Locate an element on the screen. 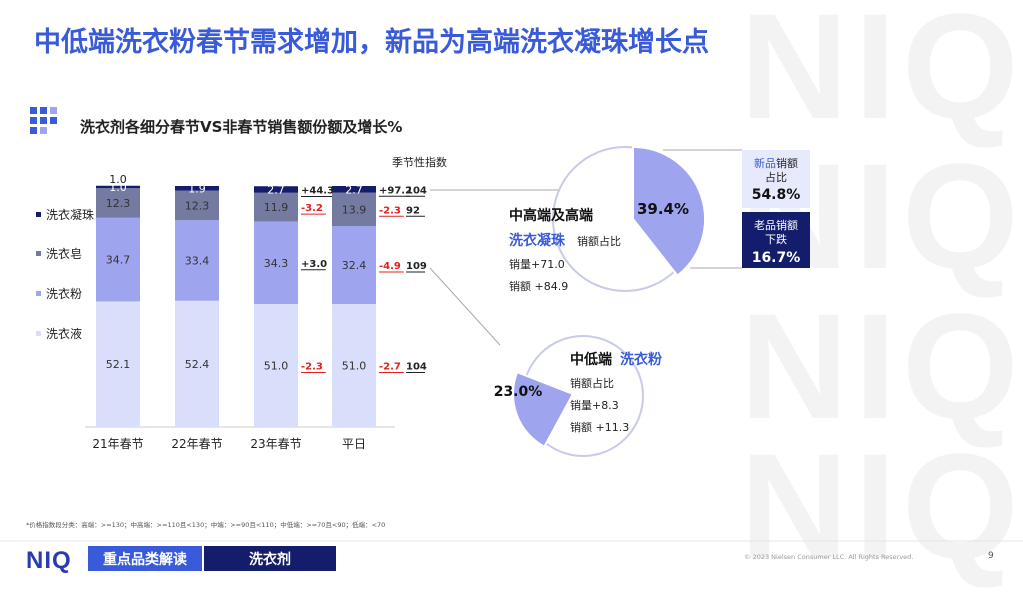 This screenshot has width=1023, height=593. growth-label: +97.2 is located at coordinates (395, 190).